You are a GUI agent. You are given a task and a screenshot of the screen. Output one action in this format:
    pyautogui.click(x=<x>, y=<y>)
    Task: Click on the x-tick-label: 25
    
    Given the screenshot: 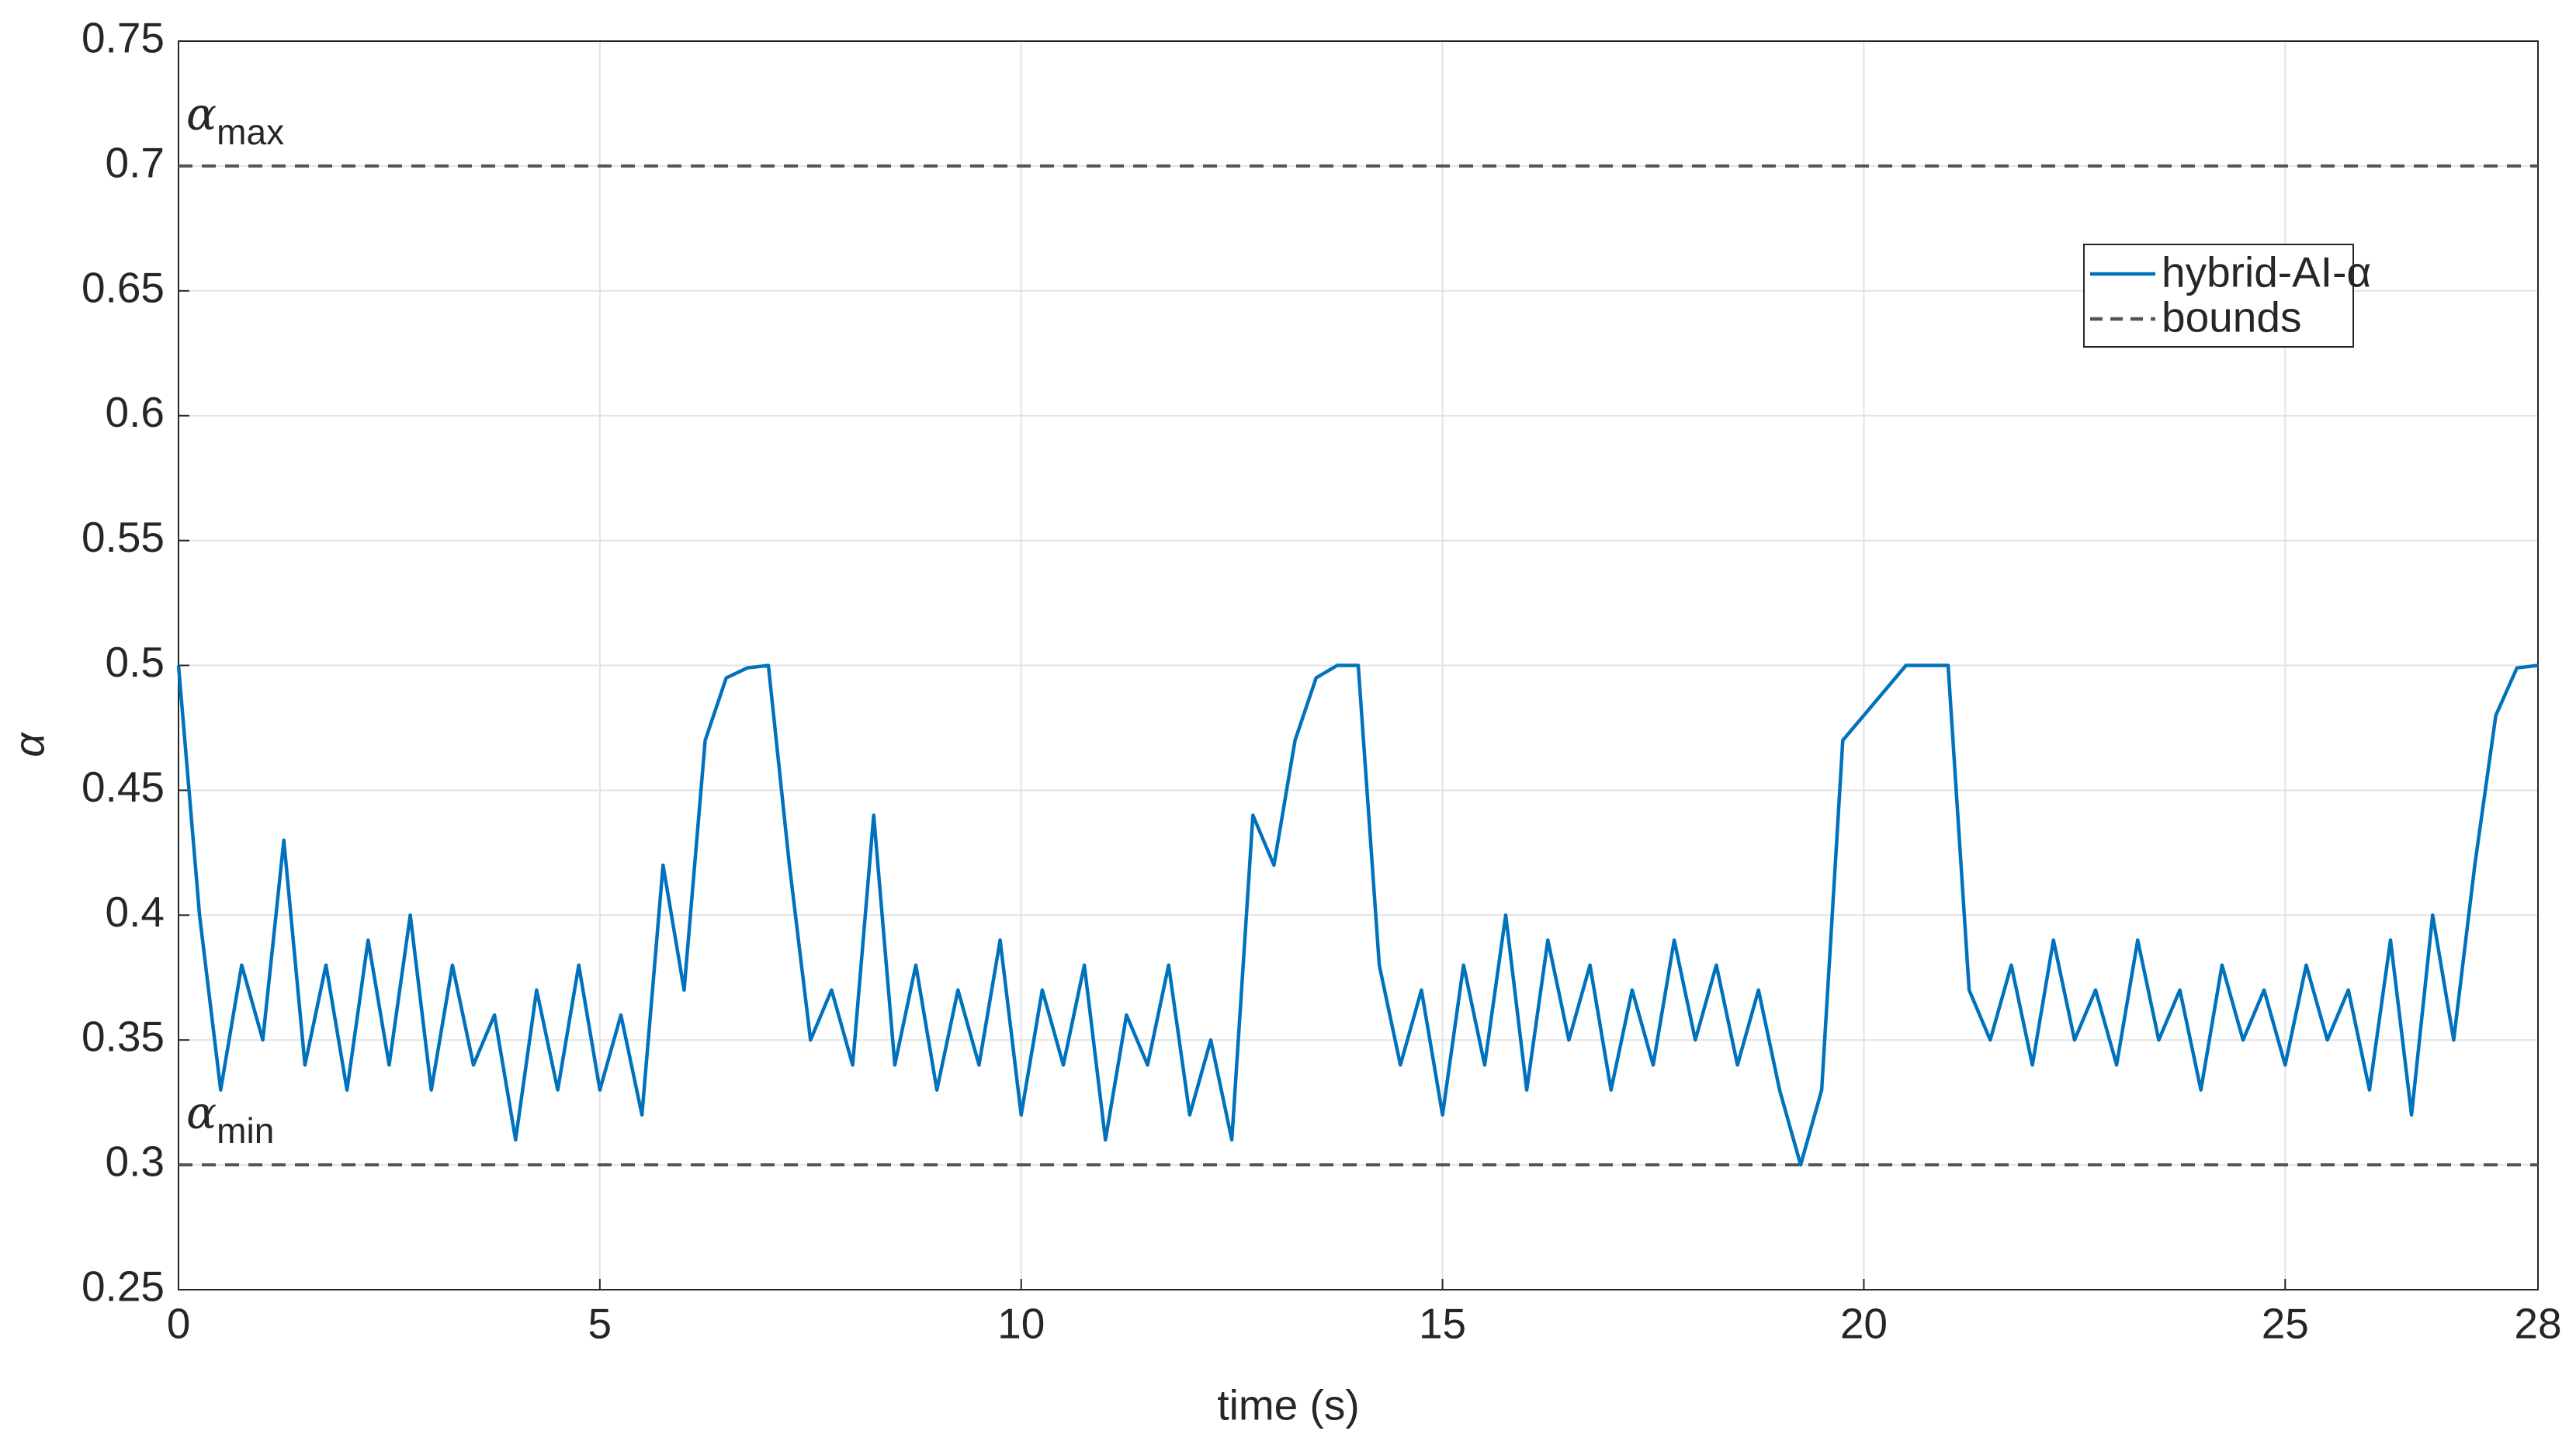 What is the action you would take?
    pyautogui.click(x=2285, y=1324)
    